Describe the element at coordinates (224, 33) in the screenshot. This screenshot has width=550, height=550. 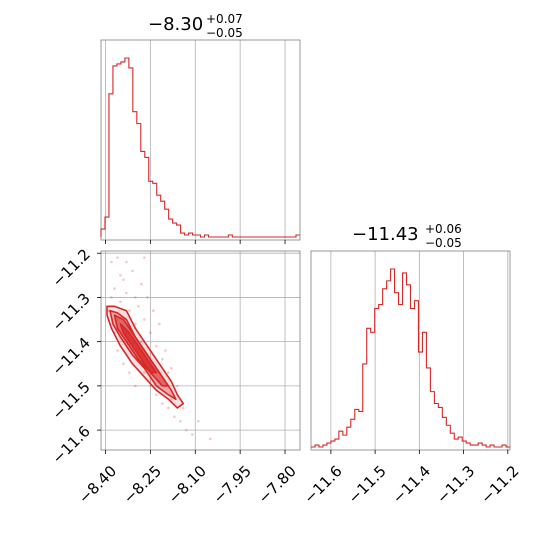
I see `title-param1-lower: −0.05` at that location.